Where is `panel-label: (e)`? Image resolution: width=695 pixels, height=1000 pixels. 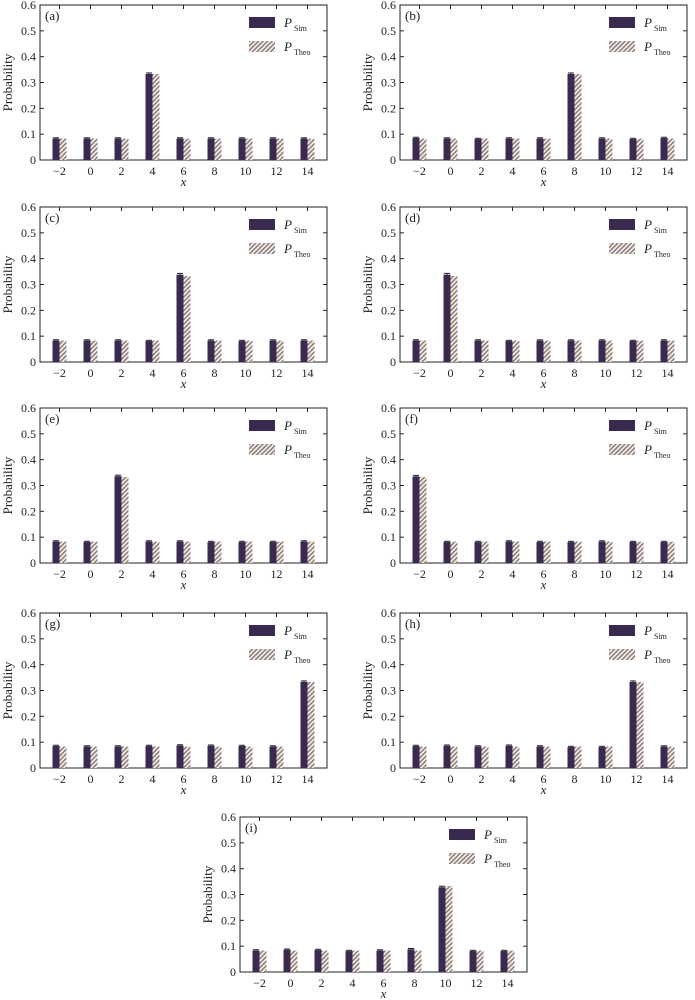 panel-label: (e) is located at coordinates (52, 418).